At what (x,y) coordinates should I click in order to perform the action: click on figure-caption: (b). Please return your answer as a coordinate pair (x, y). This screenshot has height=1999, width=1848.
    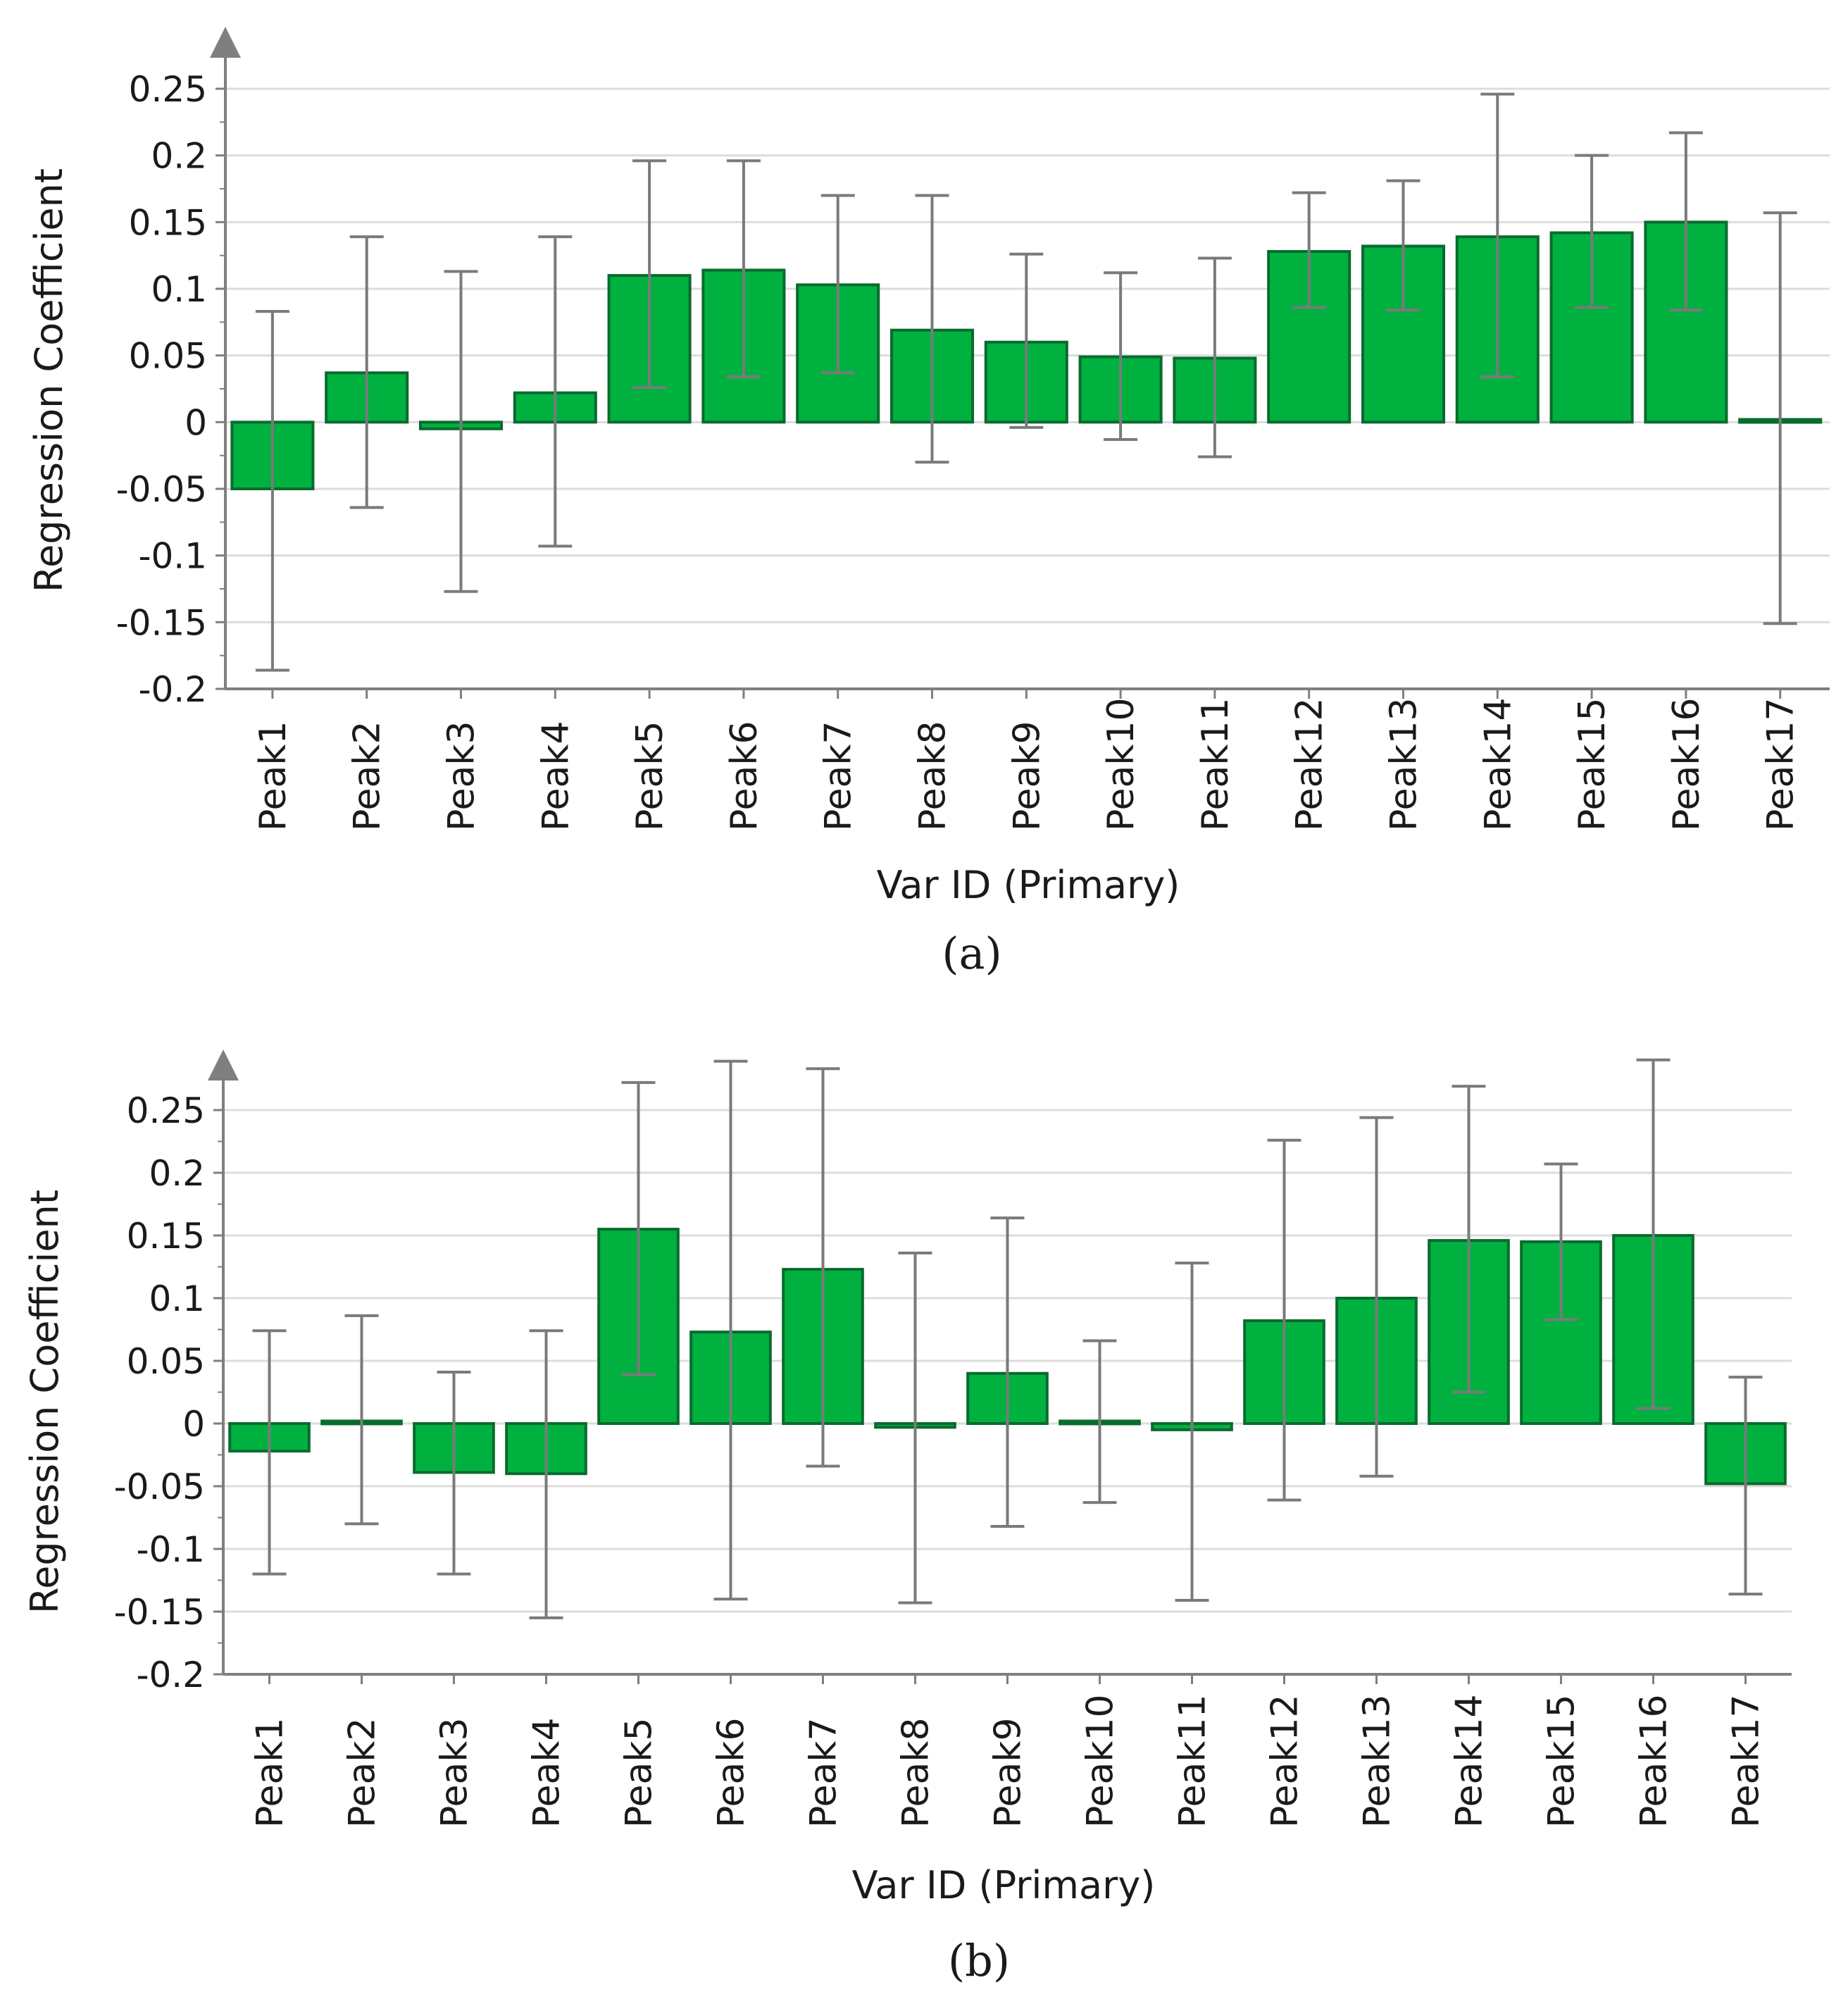
    Looking at the image, I should click on (979, 1961).